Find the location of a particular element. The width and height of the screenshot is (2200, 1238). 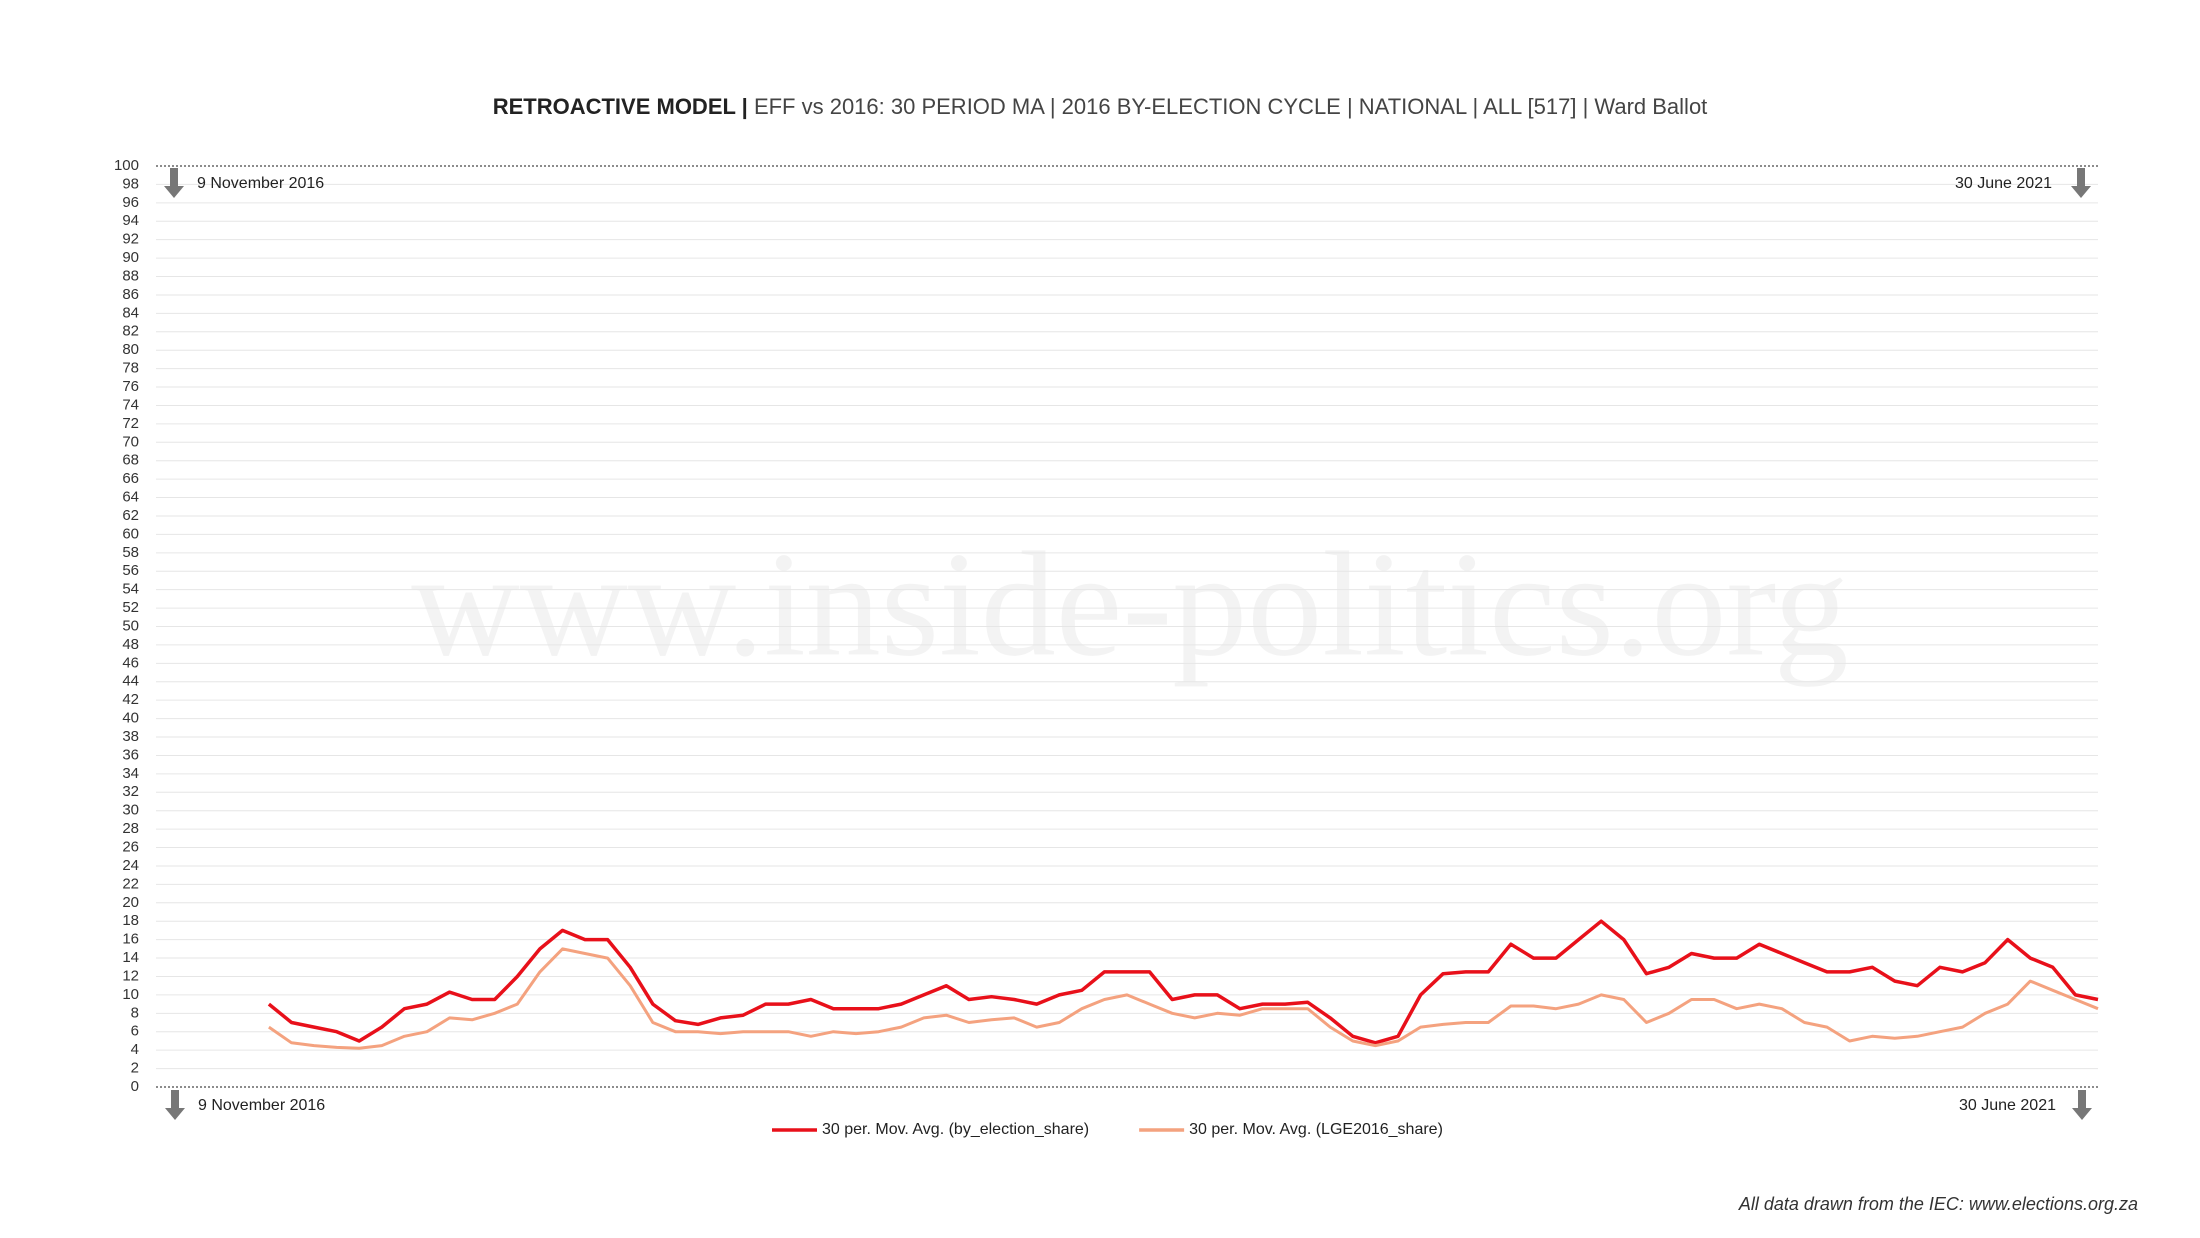

y-tick-label: 76 is located at coordinates (130, 386).